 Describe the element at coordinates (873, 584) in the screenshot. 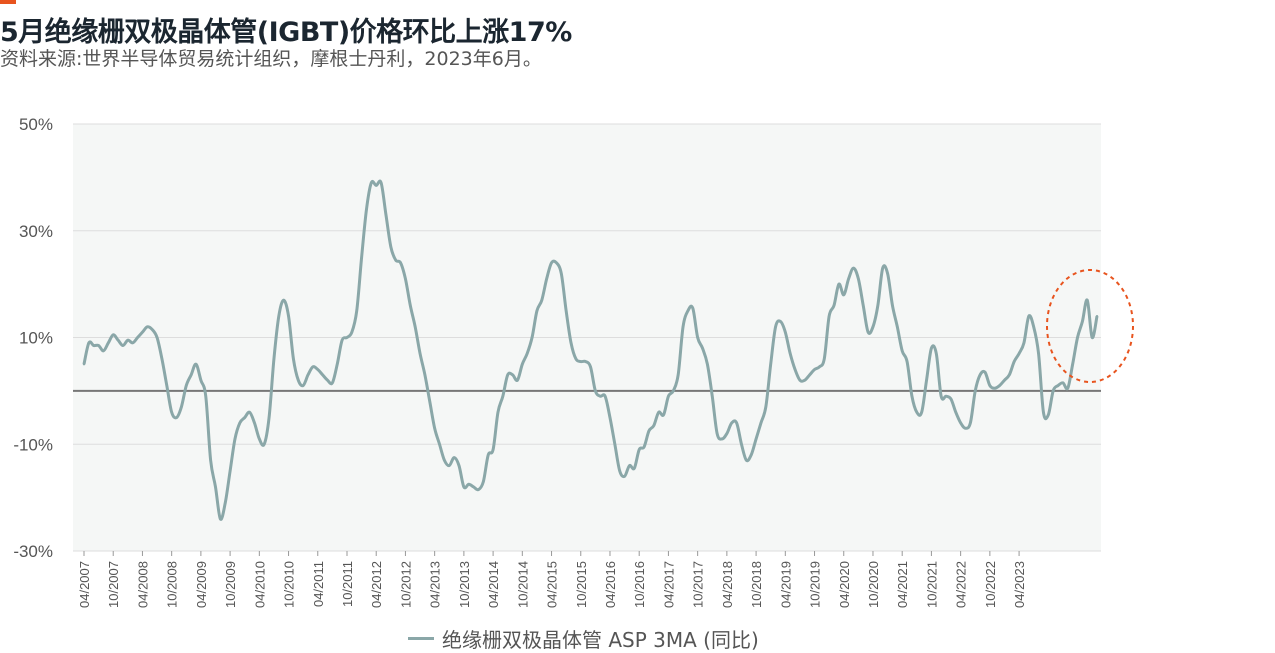

I see `x-tick-label: 10/2020` at that location.